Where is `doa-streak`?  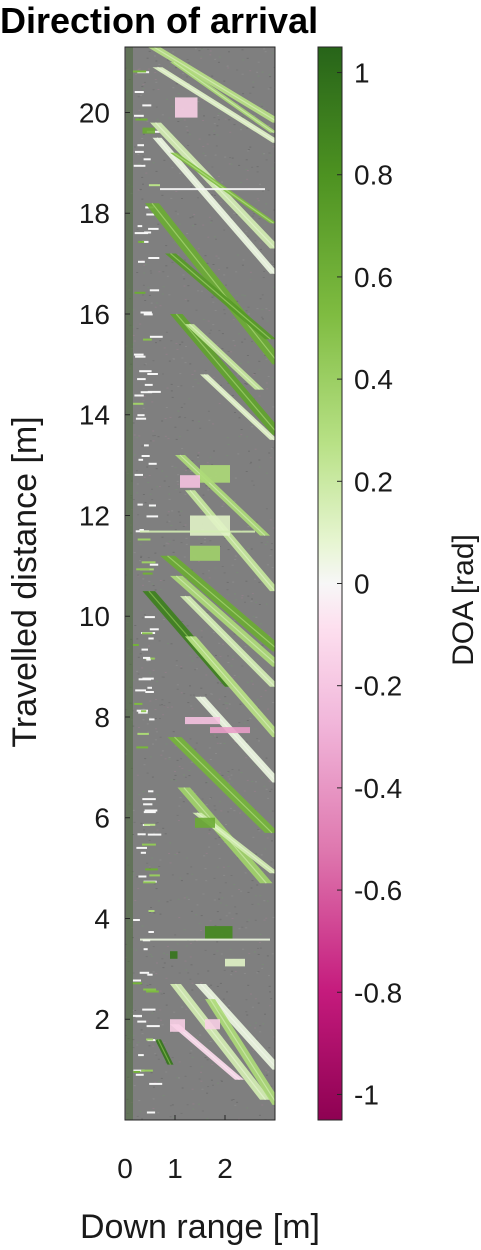
doa-streak is located at coordinates (222, 374).